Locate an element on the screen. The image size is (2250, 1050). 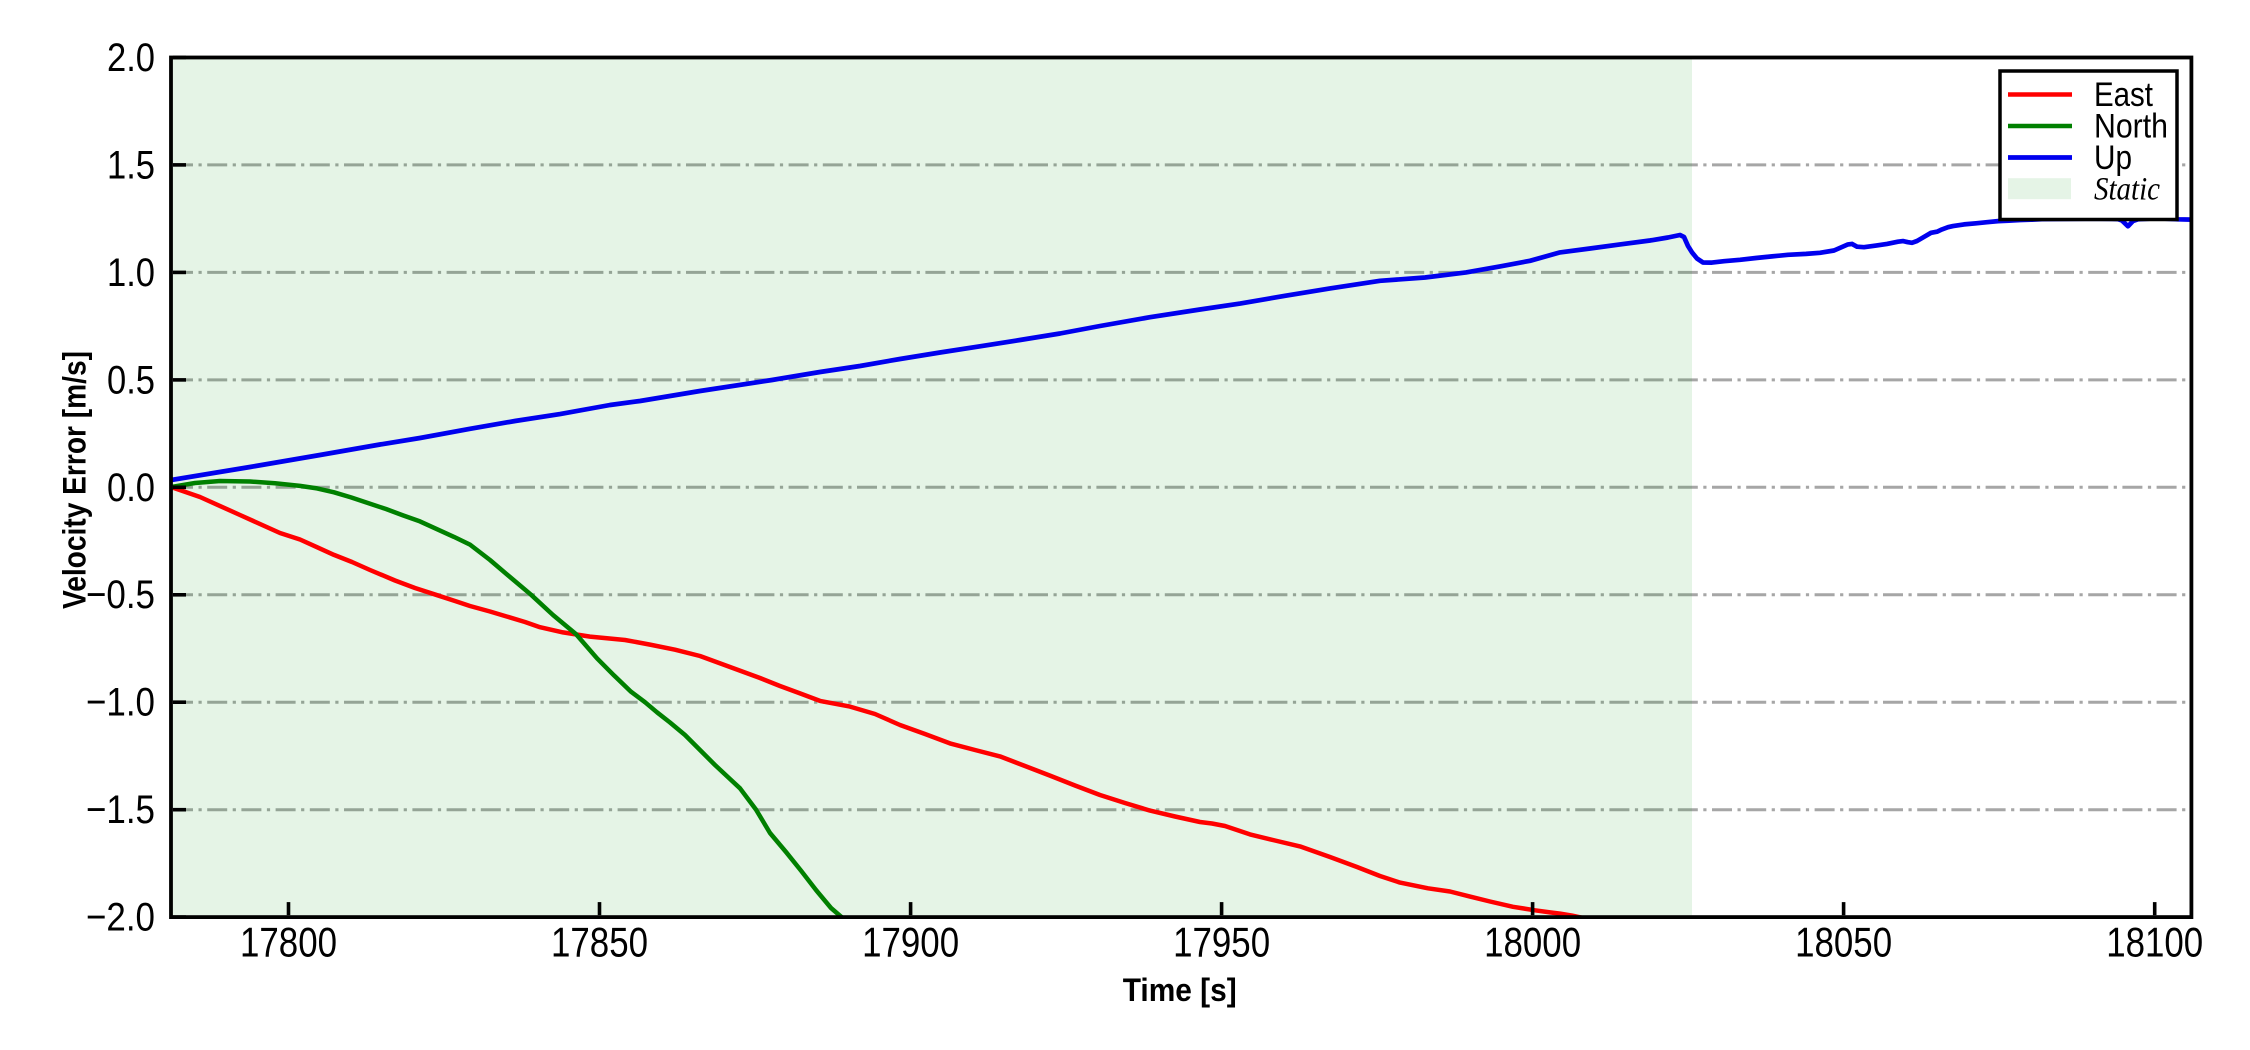
svg-text: Velocity Error [m/s] is located at coordinates (75, 480).